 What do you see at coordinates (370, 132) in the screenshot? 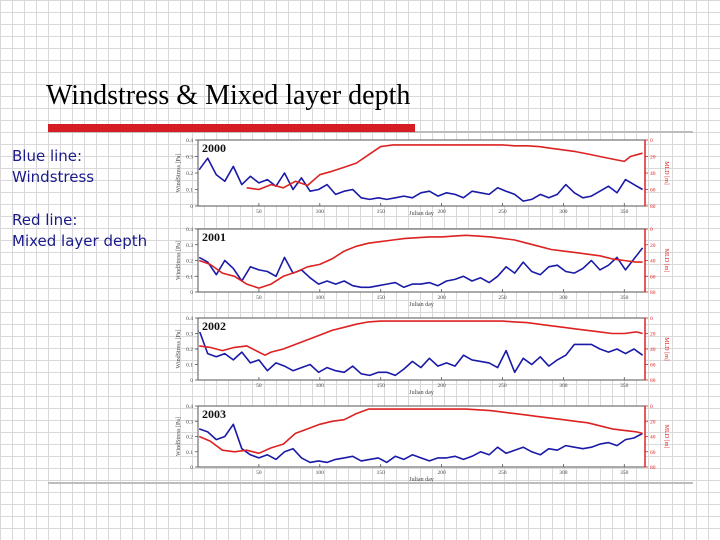
I see `title-underline` at bounding box center [370, 132].